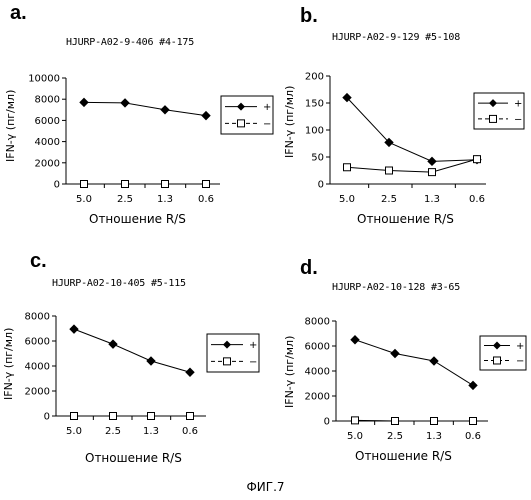 The image size is (531, 500). What do you see at coordinates (265, 487) in the screenshot?
I see `figure-caption: ФИГ.7` at bounding box center [265, 487].